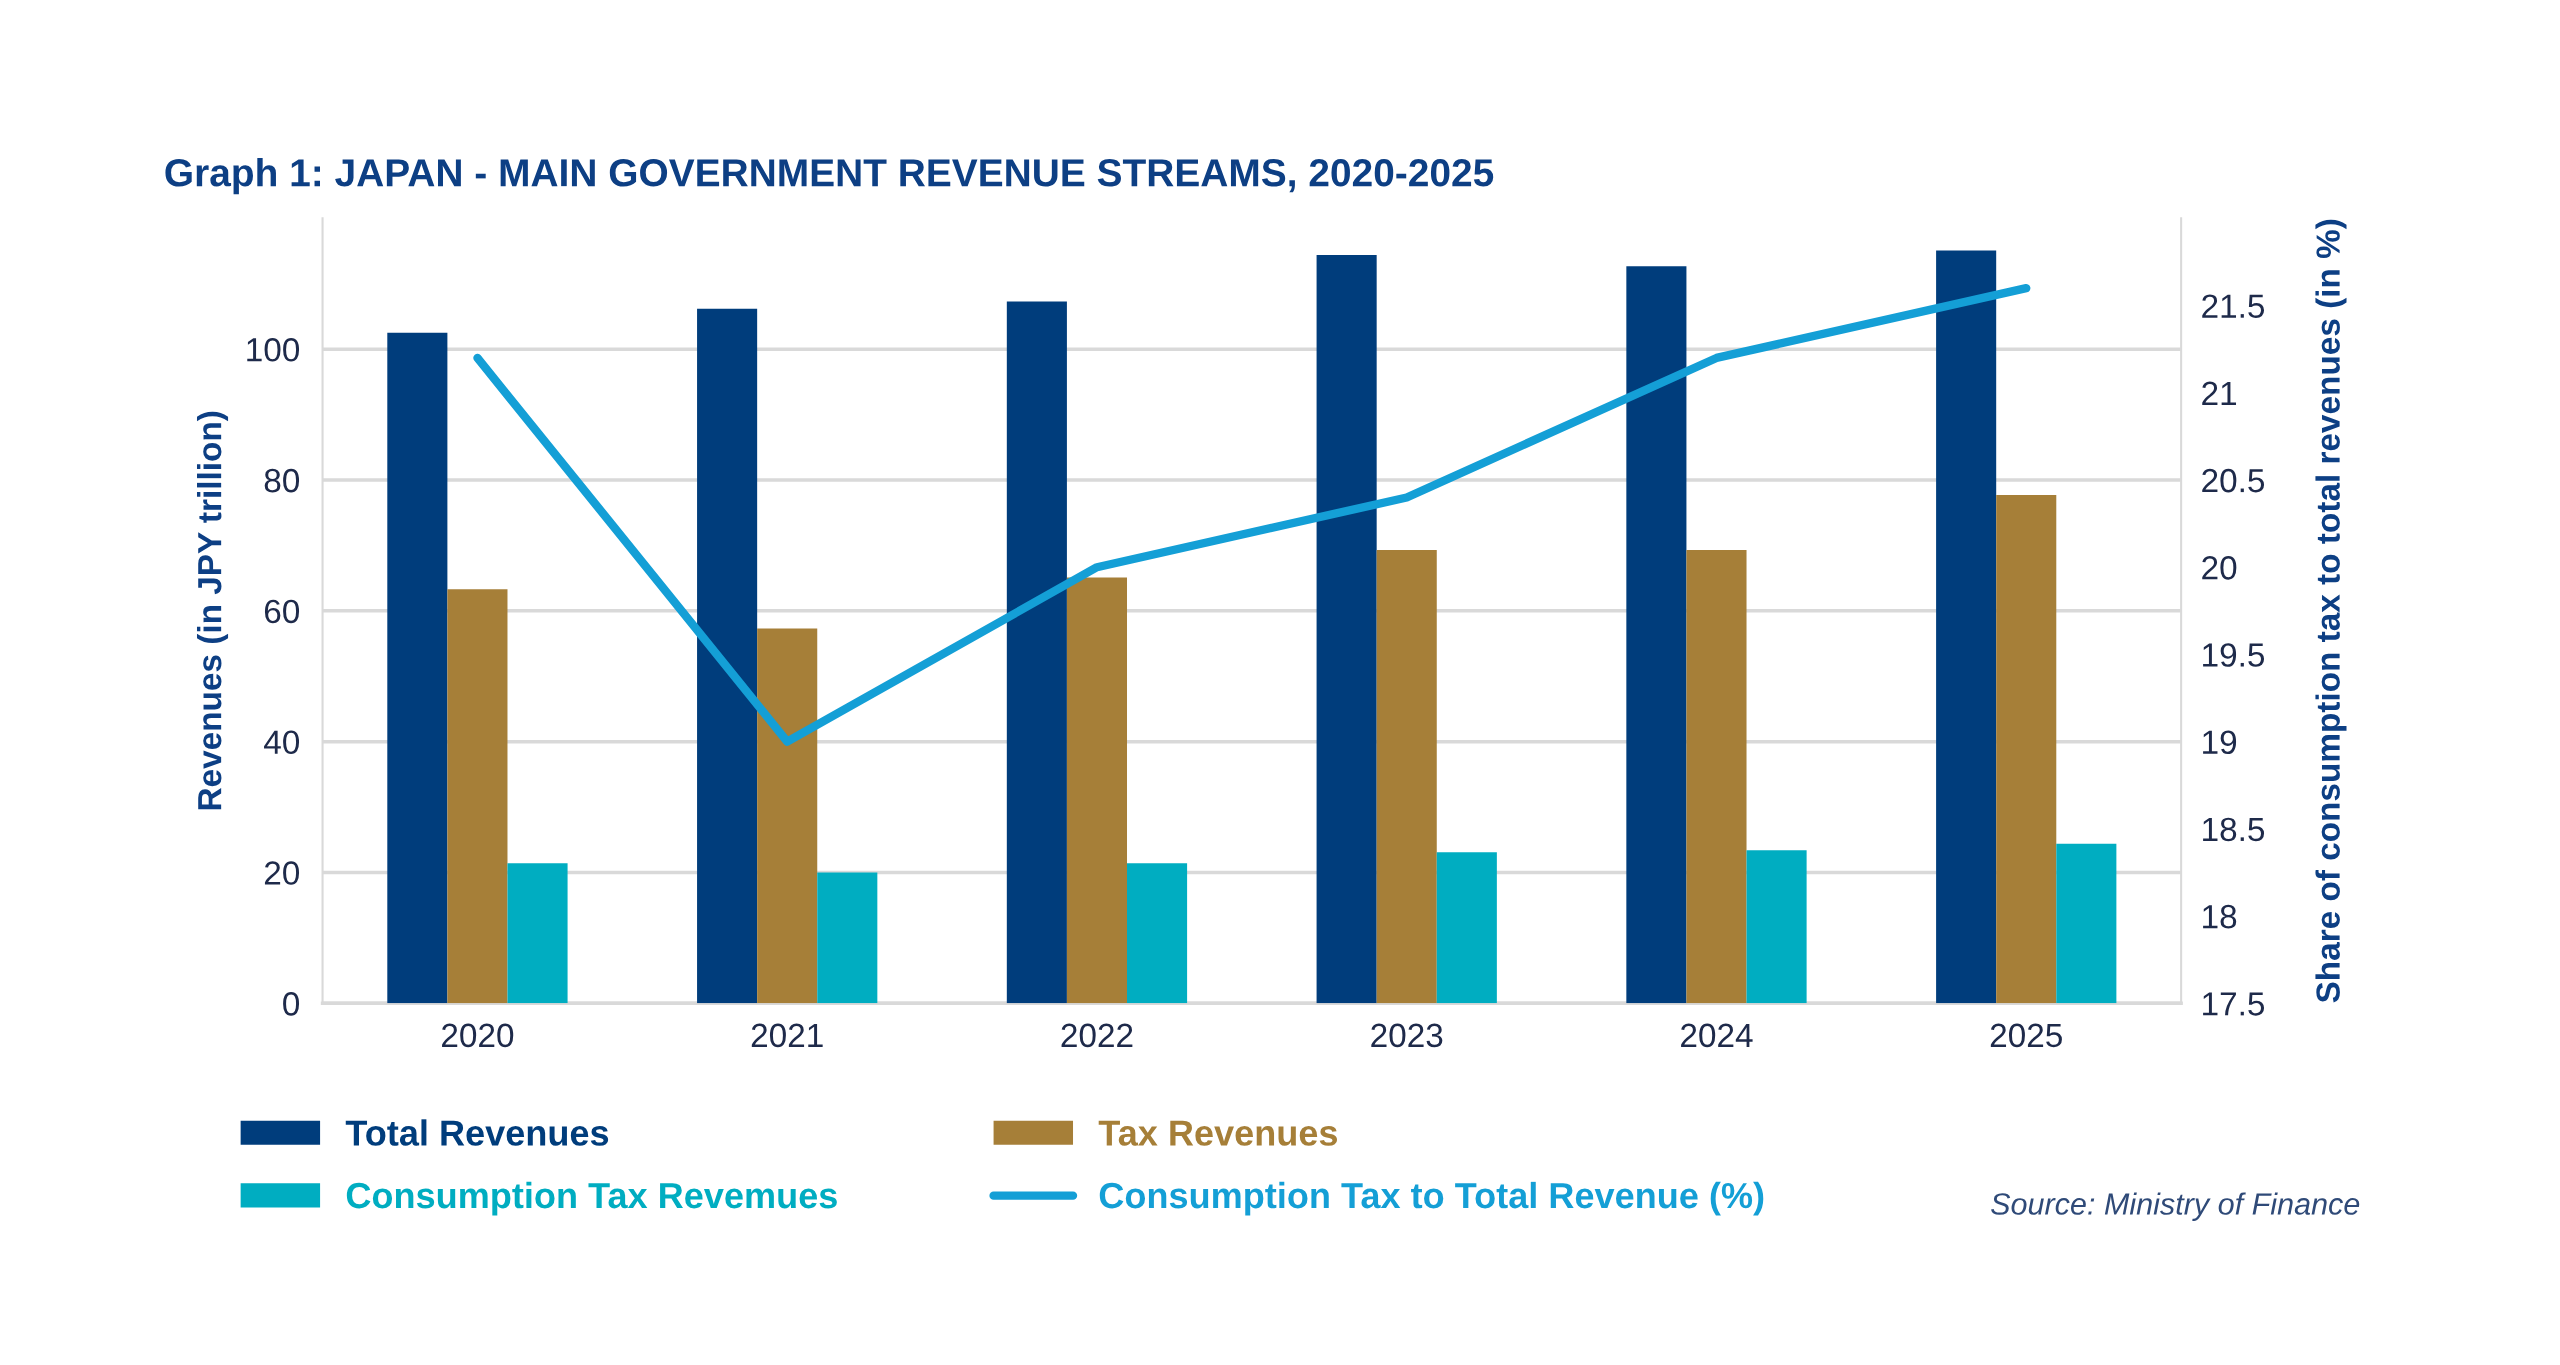 This screenshot has width=2560, height=1365. Describe the element at coordinates (787, 1035) in the screenshot. I see `x-tick-label: 2021` at that location.